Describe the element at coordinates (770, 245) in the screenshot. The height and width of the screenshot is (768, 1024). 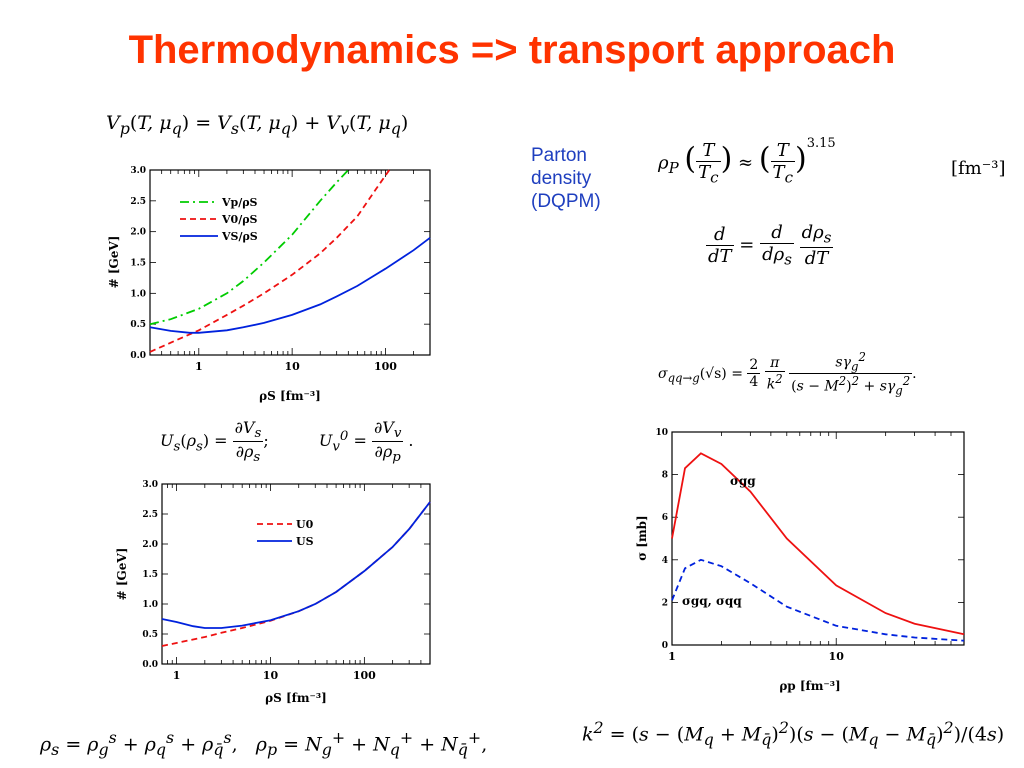
I see `chain-rule-equation: d dT = d dρs dρs dT` at that location.